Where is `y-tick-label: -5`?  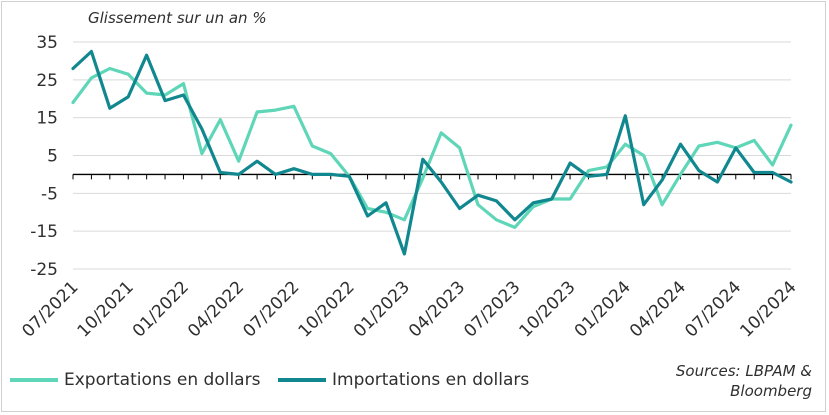 y-tick-label: -5 is located at coordinates (49, 194).